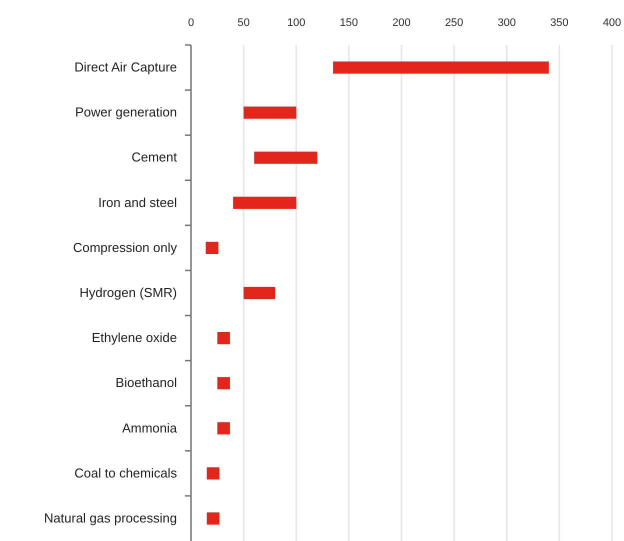 The width and height of the screenshot is (624, 541). Describe the element at coordinates (507, 23) in the screenshot. I see `x-tick-label: 300` at that location.